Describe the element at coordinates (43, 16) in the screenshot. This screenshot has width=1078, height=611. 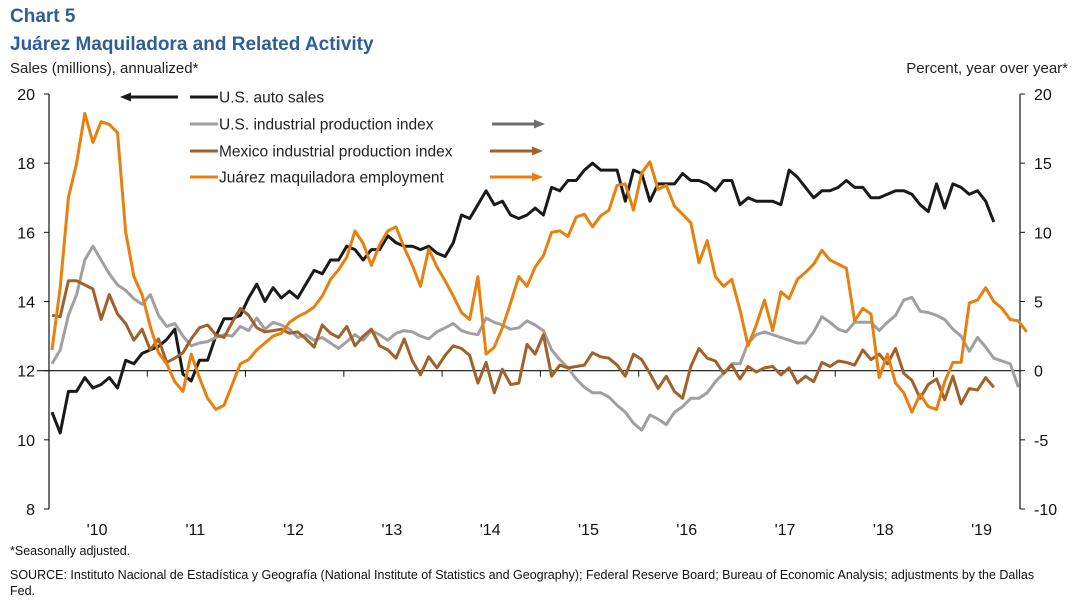
I see `chart-number: Chart 5` at that location.